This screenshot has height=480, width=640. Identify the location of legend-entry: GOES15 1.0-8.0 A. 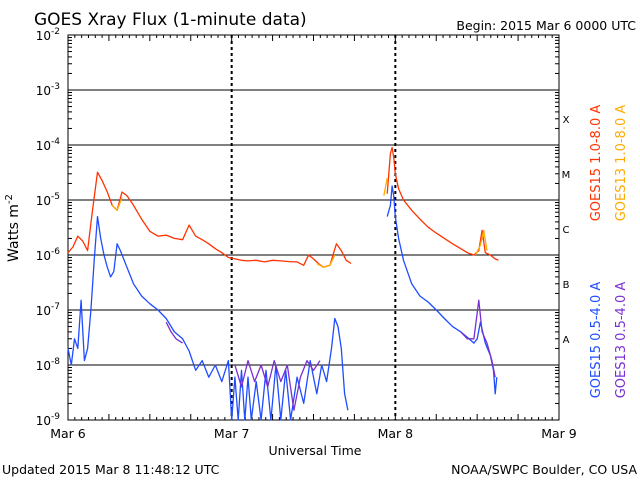
(596, 163).